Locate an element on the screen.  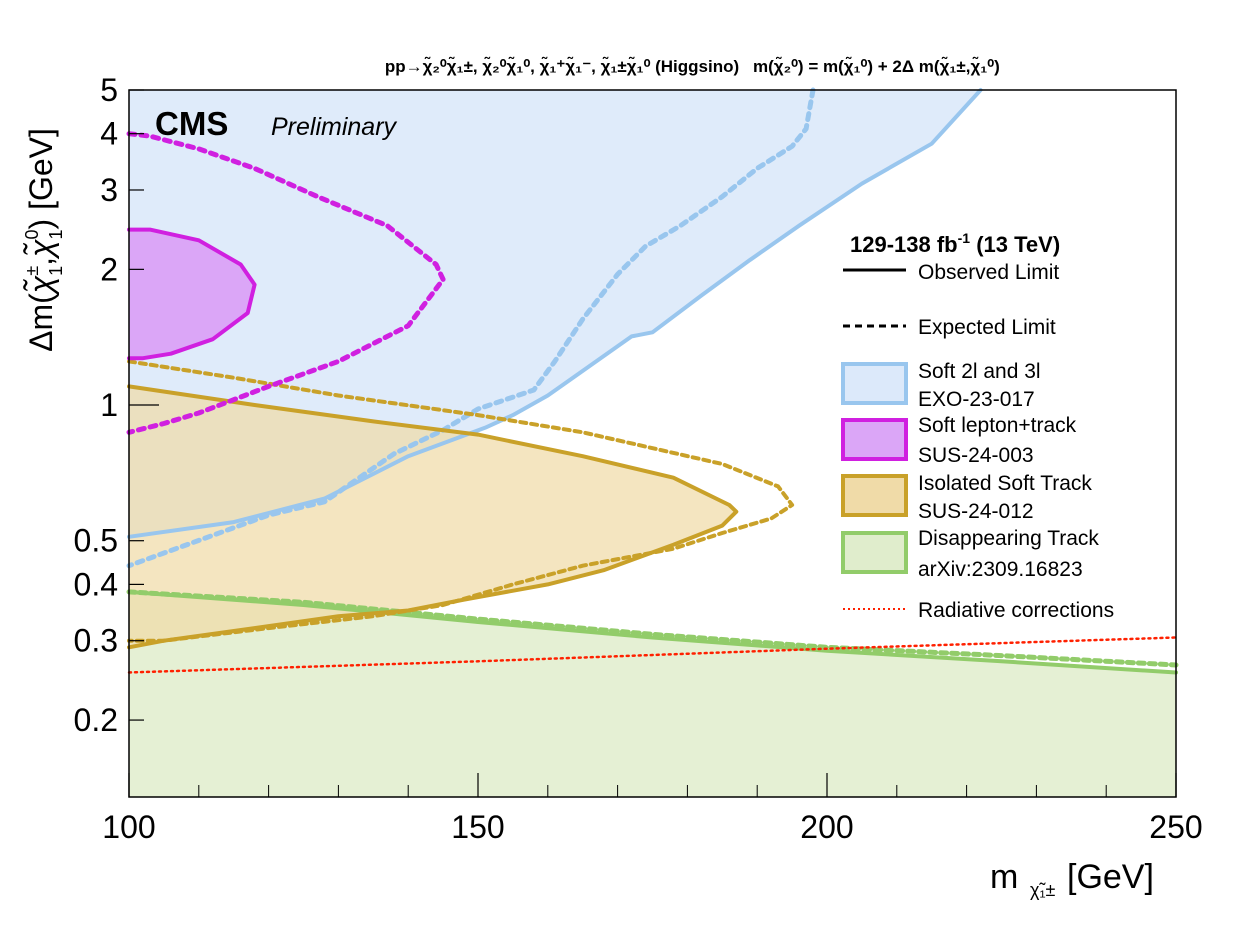
legend-swatch-soft-2l3l is located at coordinates (874, 383).